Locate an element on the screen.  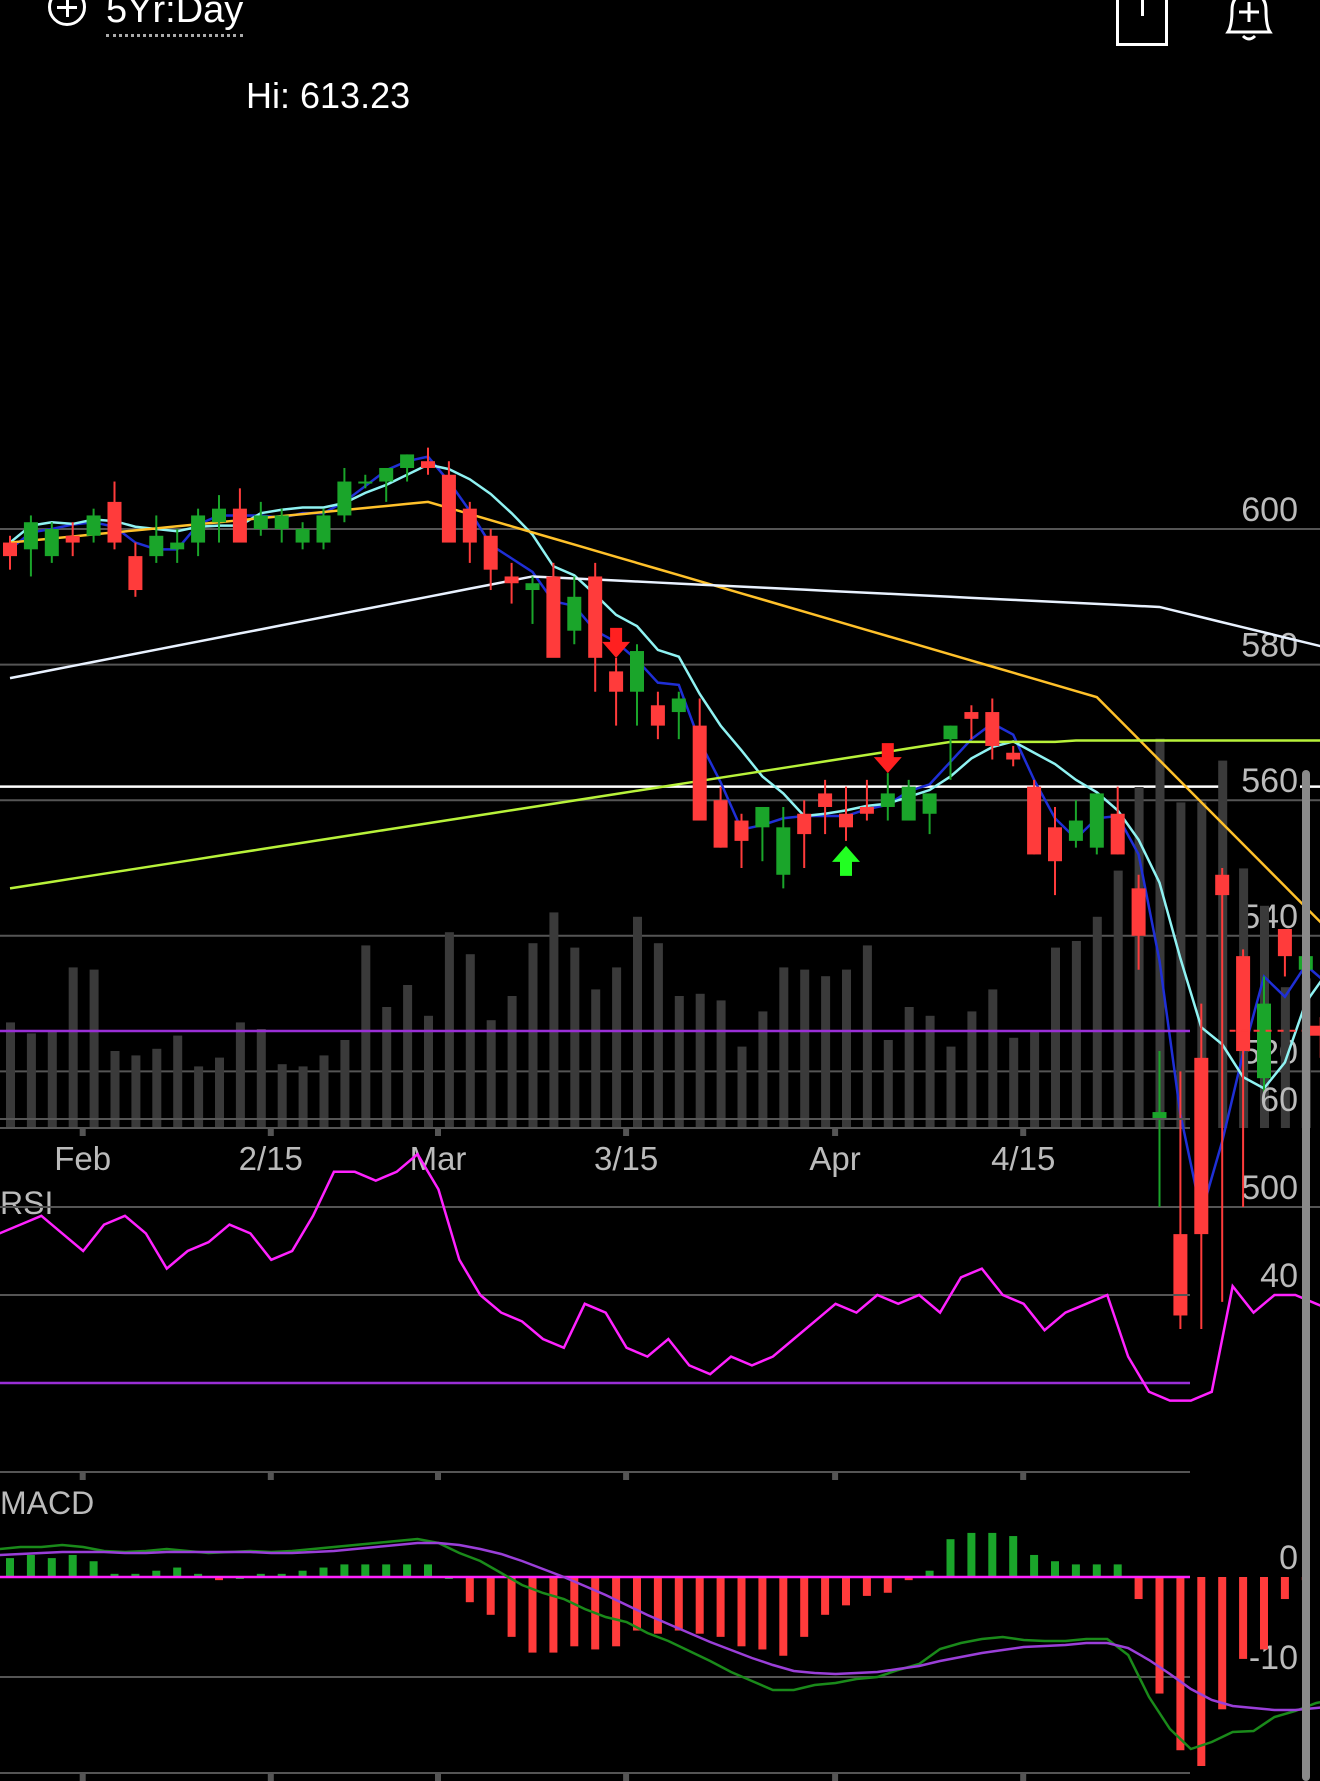
vertical-scrollbar is located at coordinates (1306, 1275).